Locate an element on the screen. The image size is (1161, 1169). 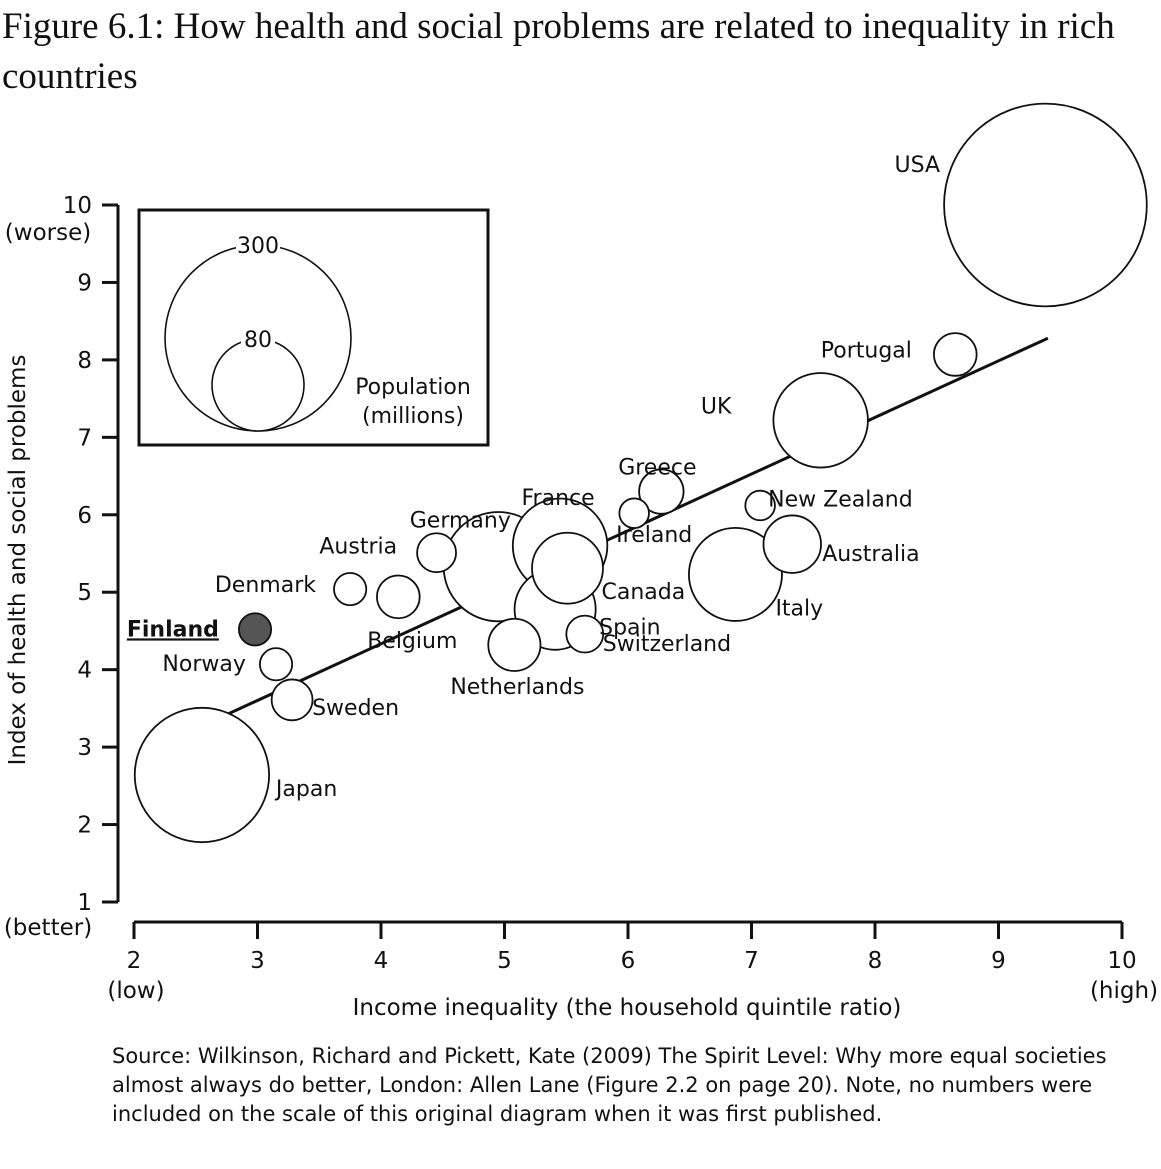
label-austria: Austria is located at coordinates (358, 547).